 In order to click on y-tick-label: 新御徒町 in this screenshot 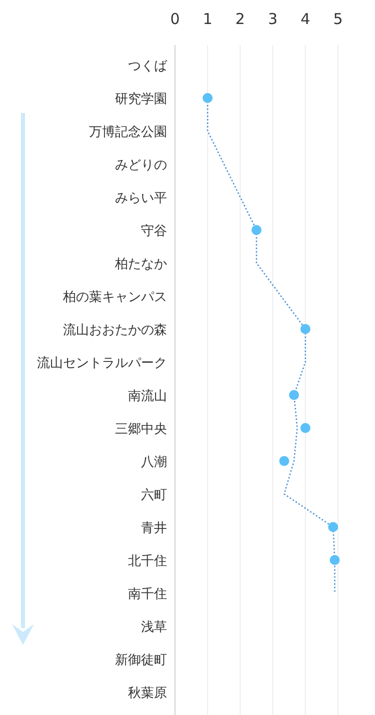, I will do `click(141, 660)`.